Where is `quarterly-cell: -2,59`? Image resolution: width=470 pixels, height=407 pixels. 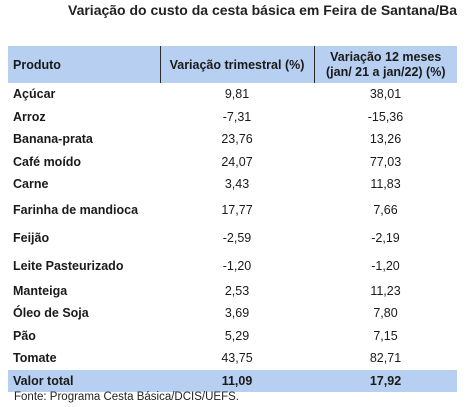 quarterly-cell: -2,59 is located at coordinates (237, 237).